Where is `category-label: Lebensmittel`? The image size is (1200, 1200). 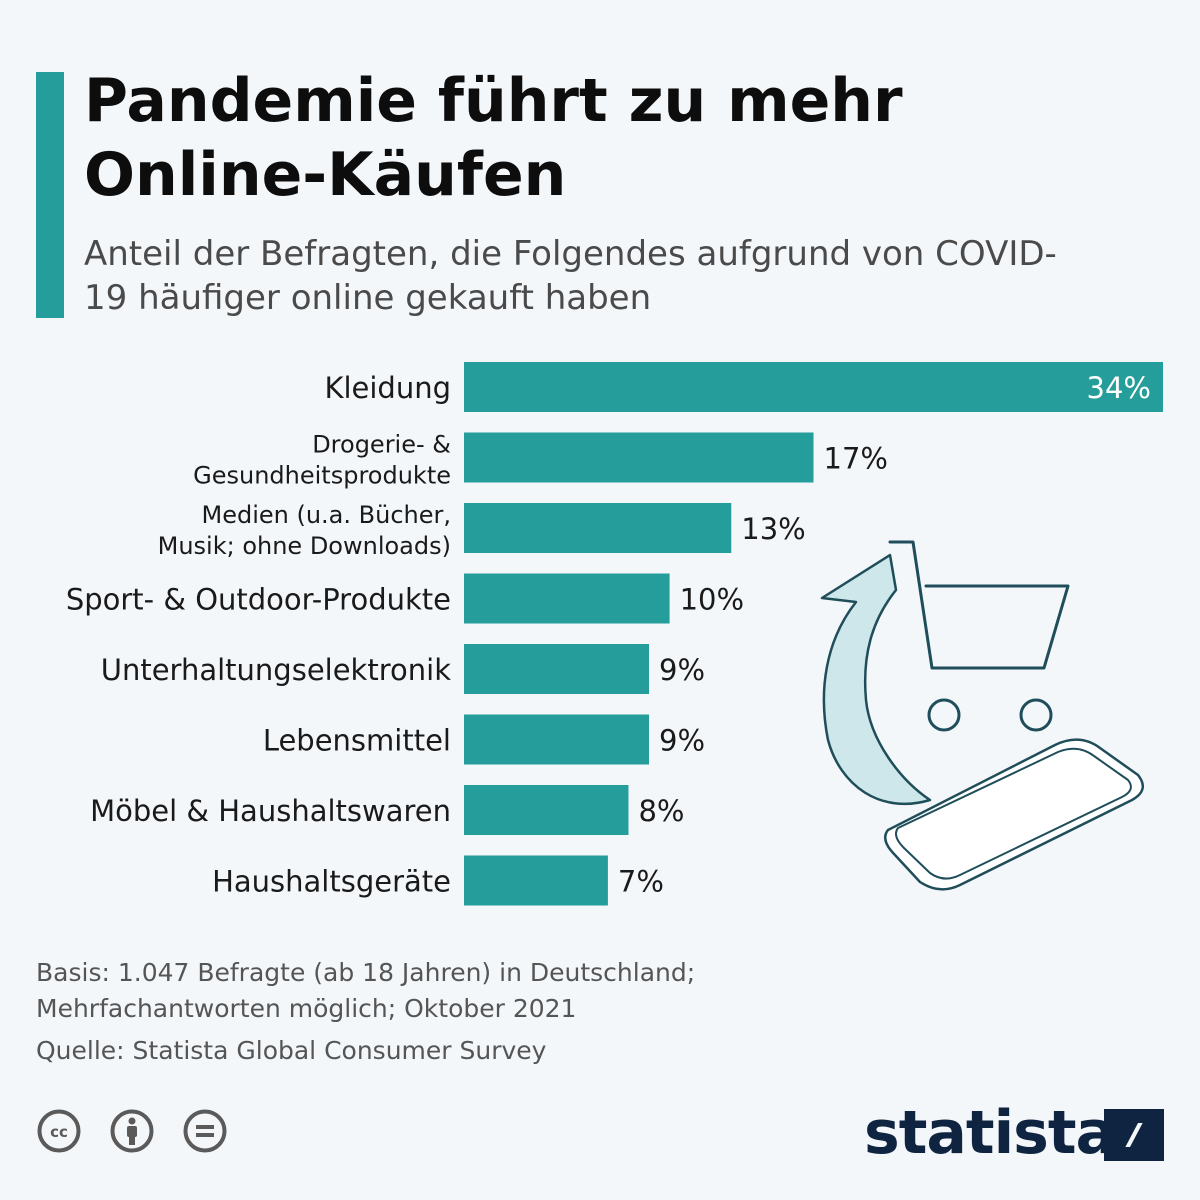
category-label: Lebensmittel is located at coordinates (357, 741).